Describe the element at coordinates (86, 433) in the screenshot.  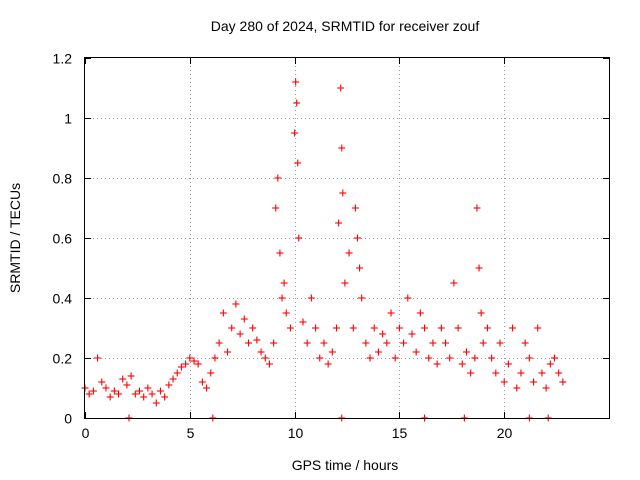
I see `x-tick-label: 0` at that location.